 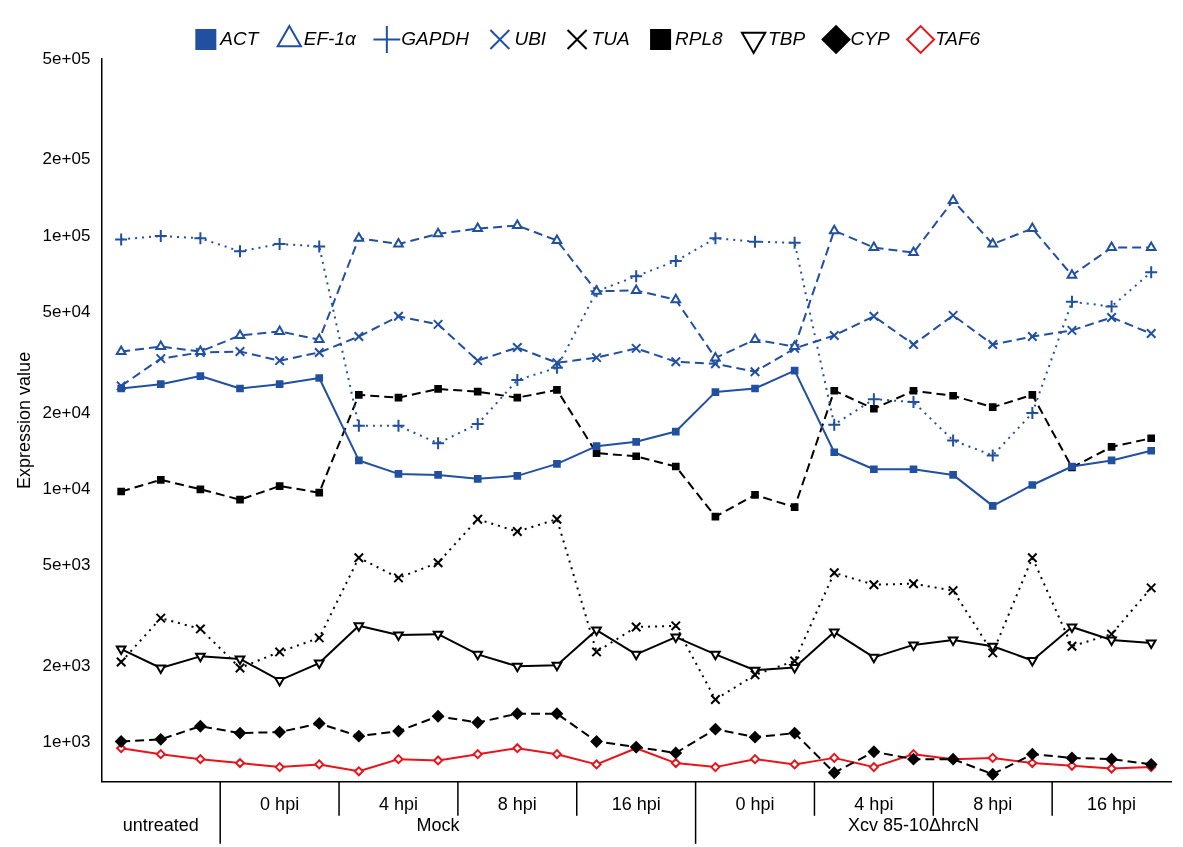 I want to click on y-tick-label: 5e+05, so click(x=66, y=58).